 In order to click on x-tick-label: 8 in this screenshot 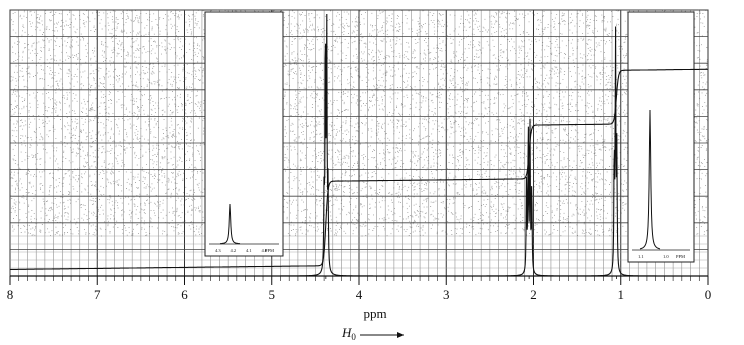, I will do `click(10, 294)`.